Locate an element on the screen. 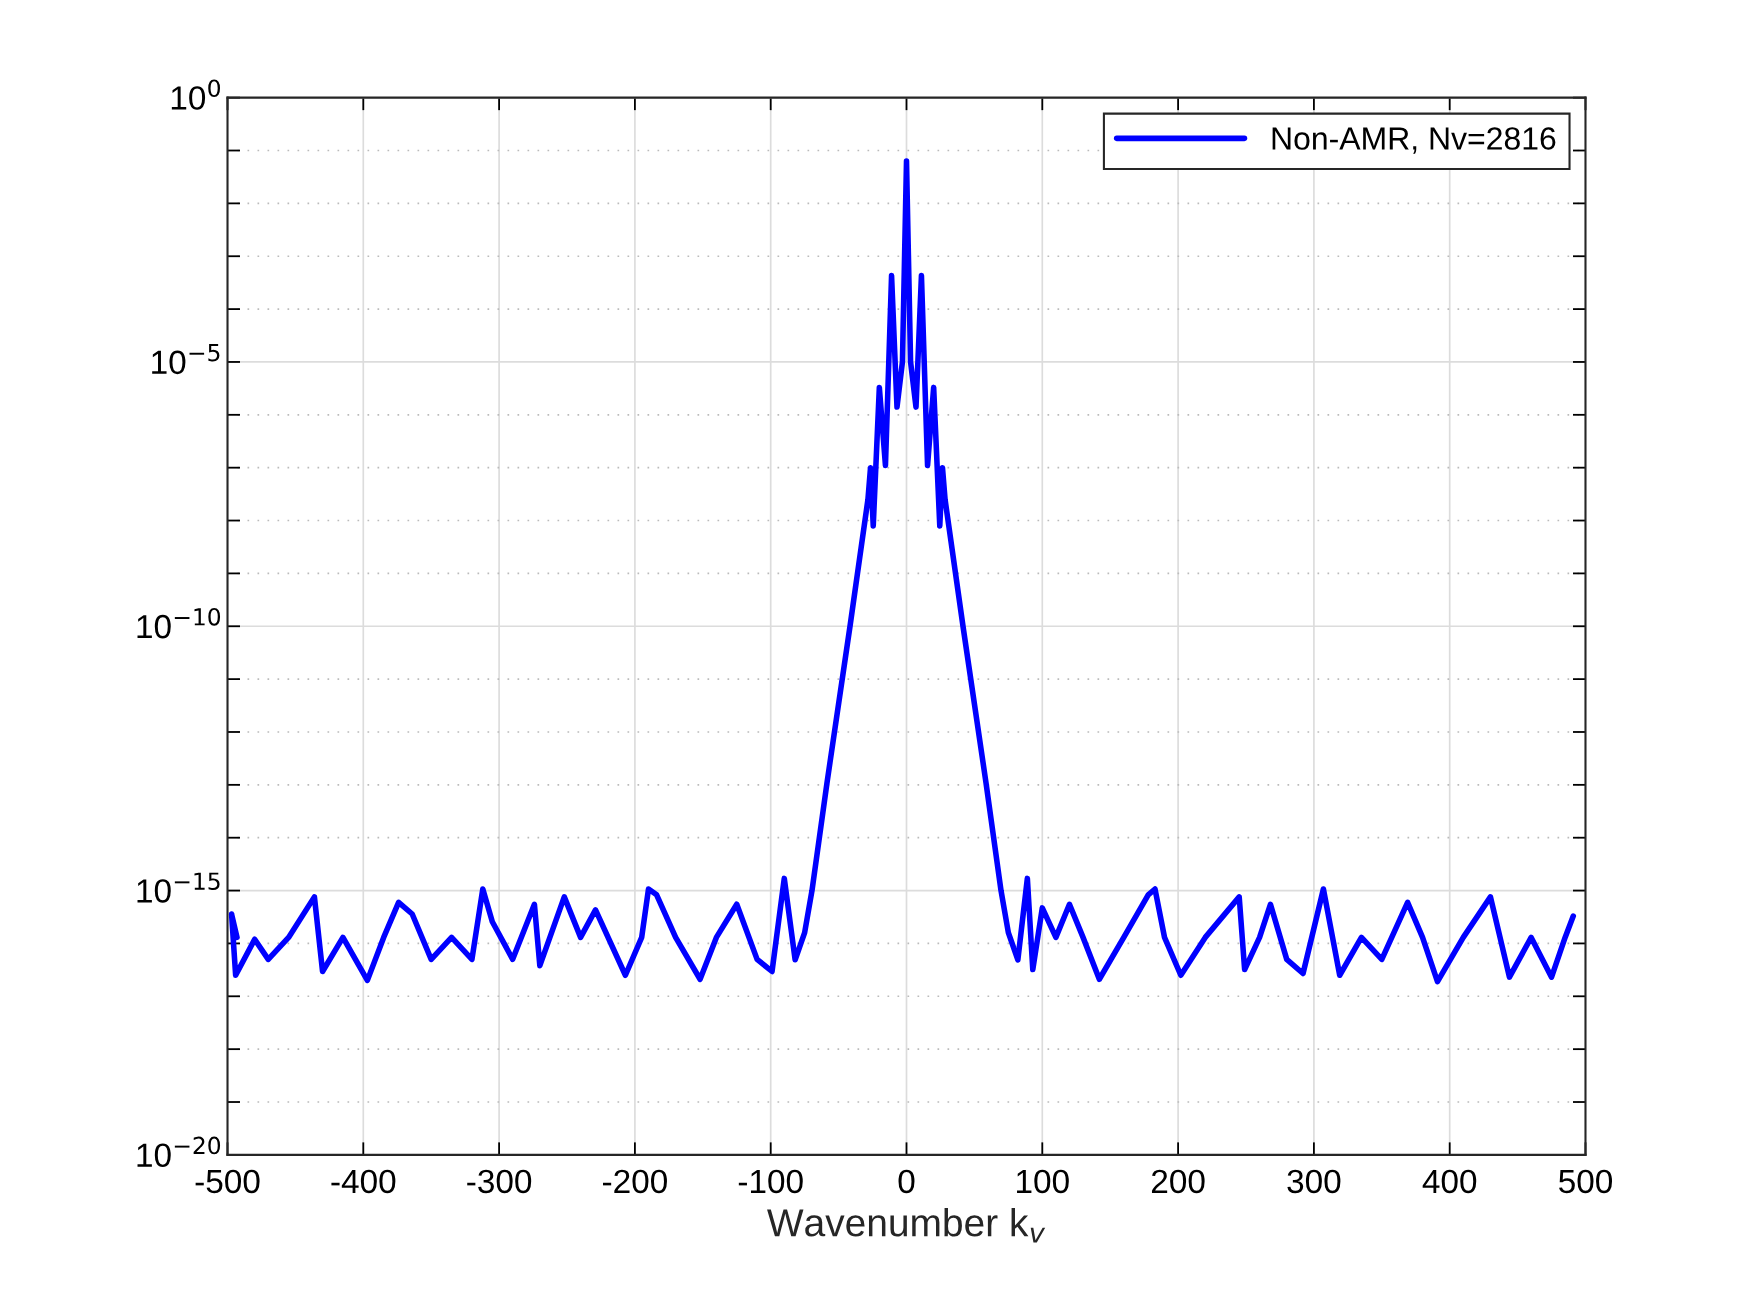  x-tick-label: -100 is located at coordinates (770, 1181).